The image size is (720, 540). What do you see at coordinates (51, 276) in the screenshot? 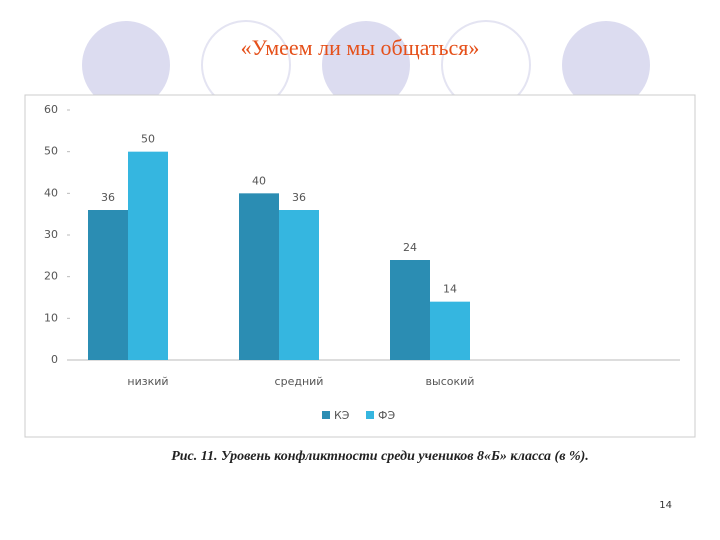
I see `y-tick-label: 20` at bounding box center [51, 276].